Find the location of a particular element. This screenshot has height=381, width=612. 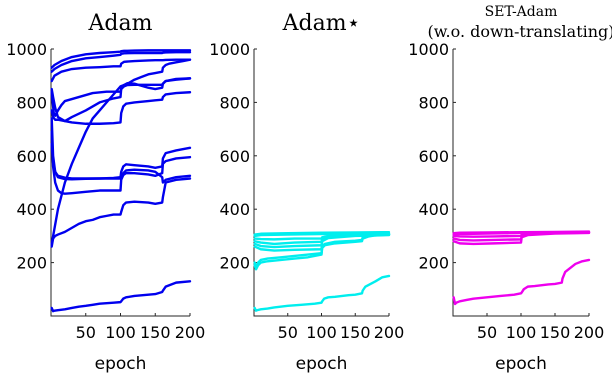

chart-title: Adam is located at coordinates (120, 23).